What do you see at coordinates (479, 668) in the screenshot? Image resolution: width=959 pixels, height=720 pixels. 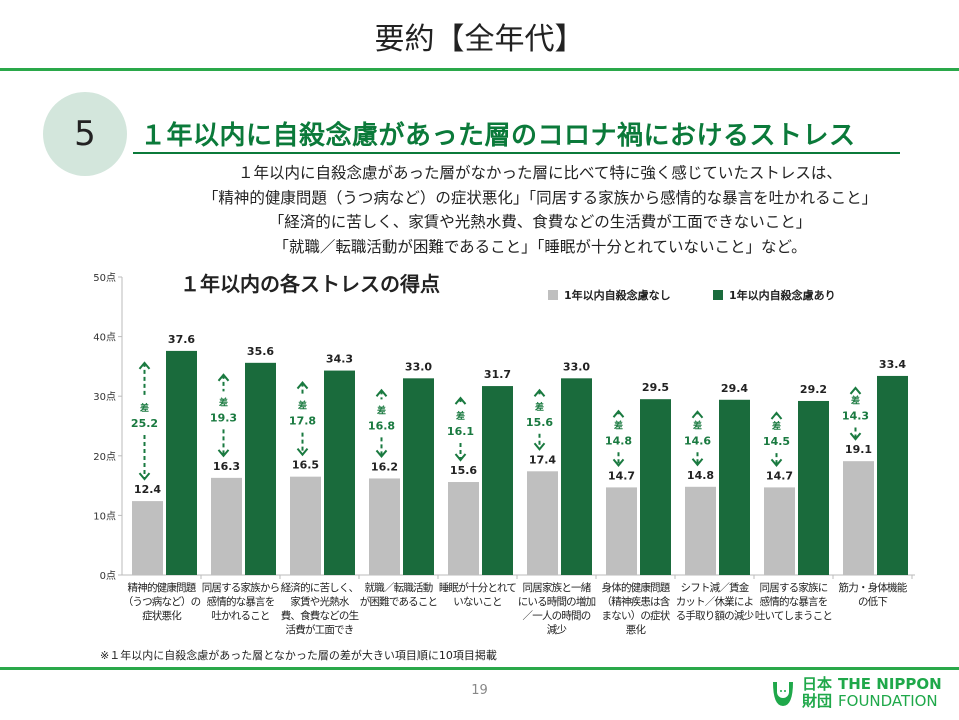 I see `bottom-divider` at bounding box center [479, 668].